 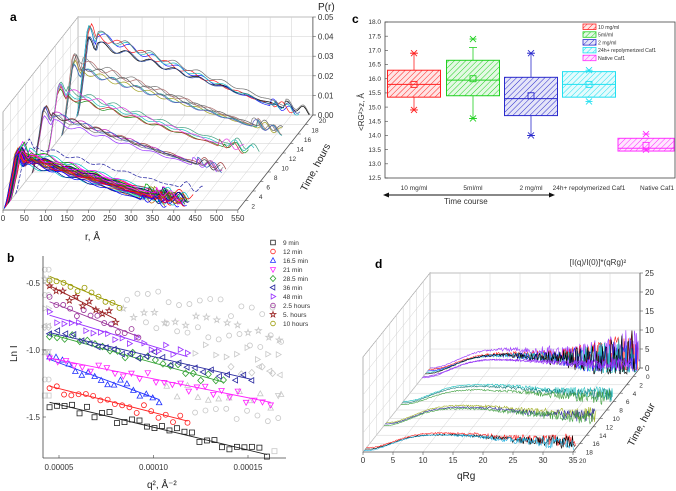 What do you see at coordinates (423, 460) in the screenshot?
I see `qrg-tick-label: 10` at bounding box center [423, 460].